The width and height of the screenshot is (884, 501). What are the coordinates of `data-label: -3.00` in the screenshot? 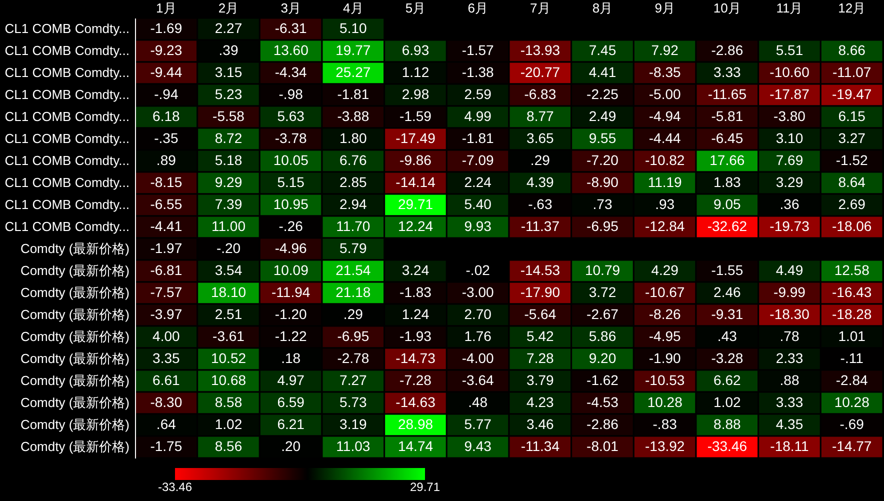 It's located at (478, 292).